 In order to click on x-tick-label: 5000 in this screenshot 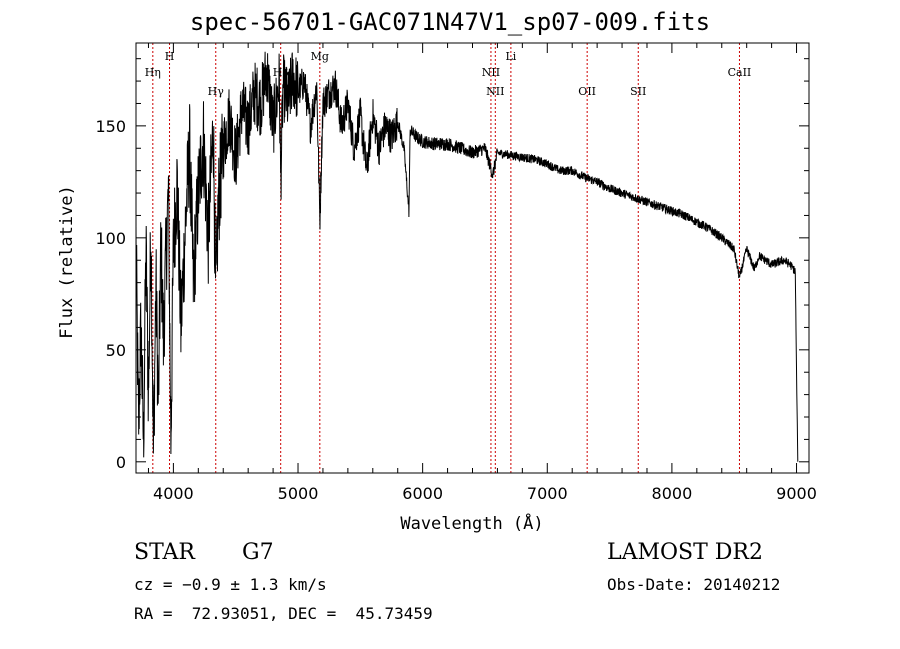, I will do `click(298, 493)`.